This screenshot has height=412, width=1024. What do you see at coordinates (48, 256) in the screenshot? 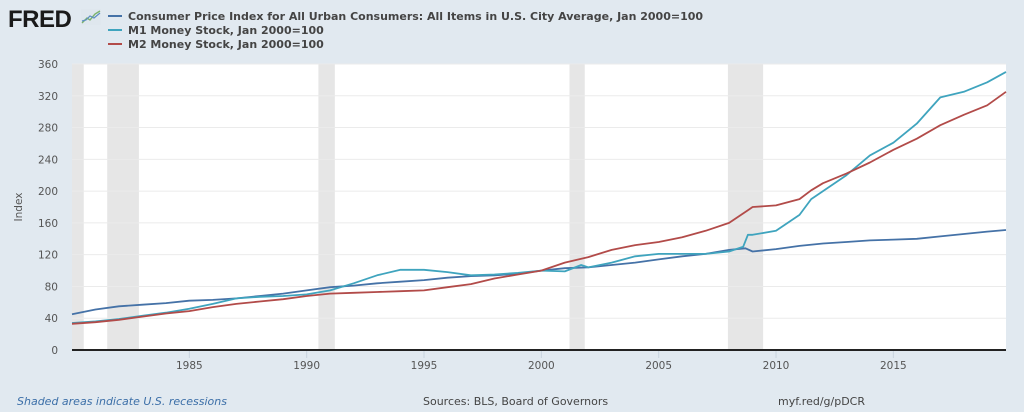
I see `y-tick-label: 120` at bounding box center [48, 256].